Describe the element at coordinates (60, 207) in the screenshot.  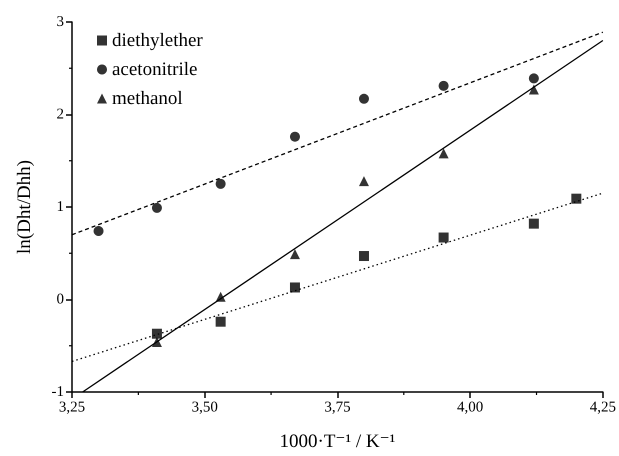
I see `y-tick-label: 1` at that location.